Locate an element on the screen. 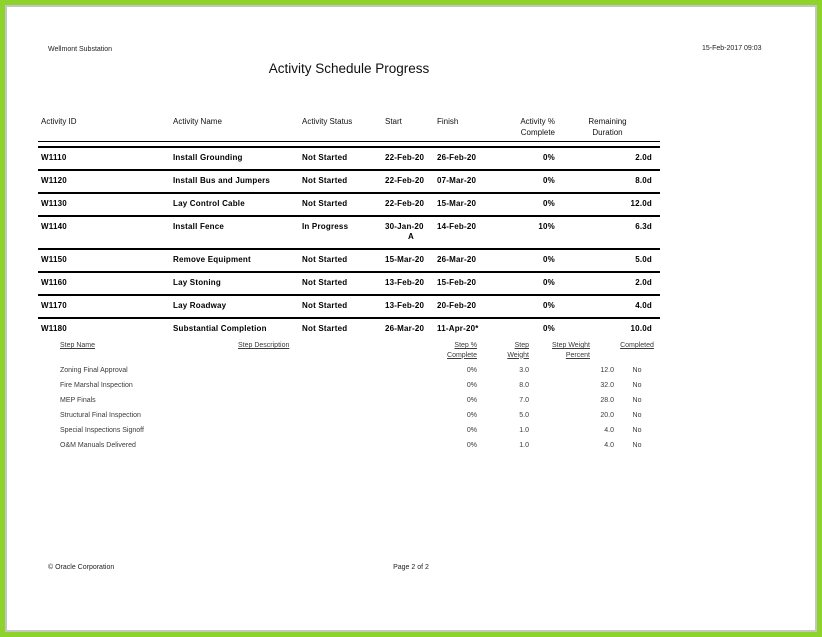  activity-id-cell: W1120 is located at coordinates (54, 180).